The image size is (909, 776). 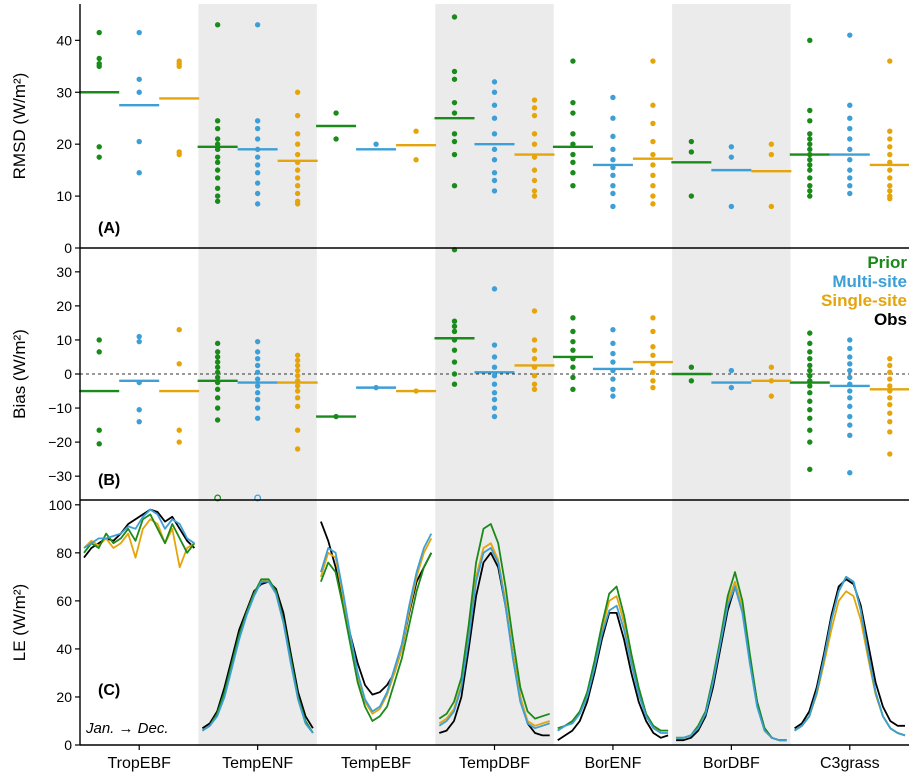 What do you see at coordinates (64, 92) in the screenshot?
I see `y-tick-label: 30` at bounding box center [64, 92].